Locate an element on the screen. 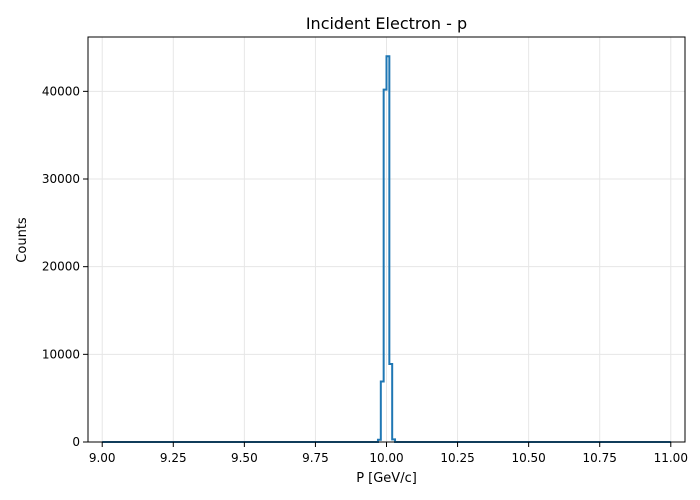 The height and width of the screenshot is (500, 700). x-tick-label: 10.75 is located at coordinates (600, 458).